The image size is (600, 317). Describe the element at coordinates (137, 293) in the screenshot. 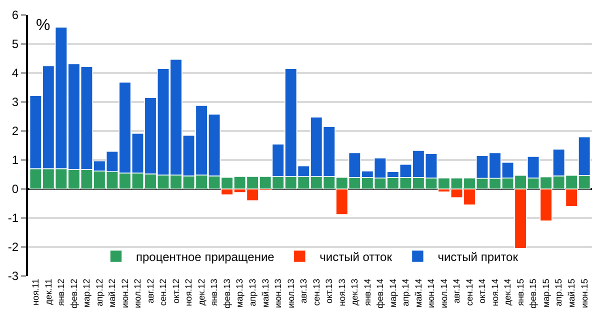

I see `x-tick-label: июл.12` at that location.